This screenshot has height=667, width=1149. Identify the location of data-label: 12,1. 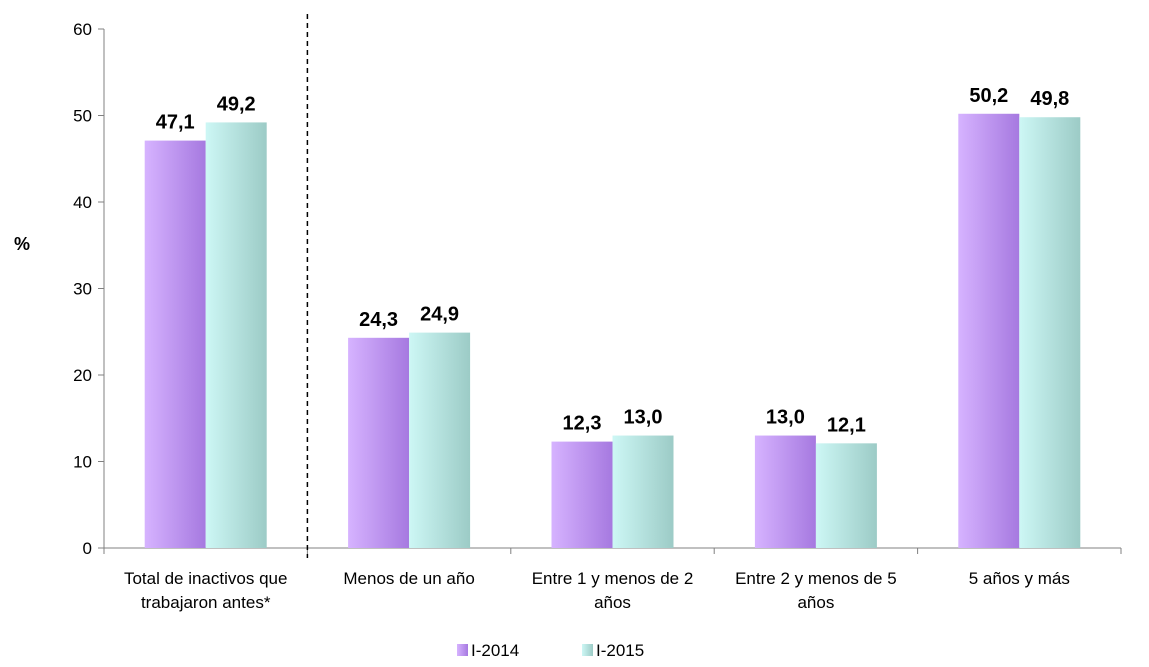
(846, 425).